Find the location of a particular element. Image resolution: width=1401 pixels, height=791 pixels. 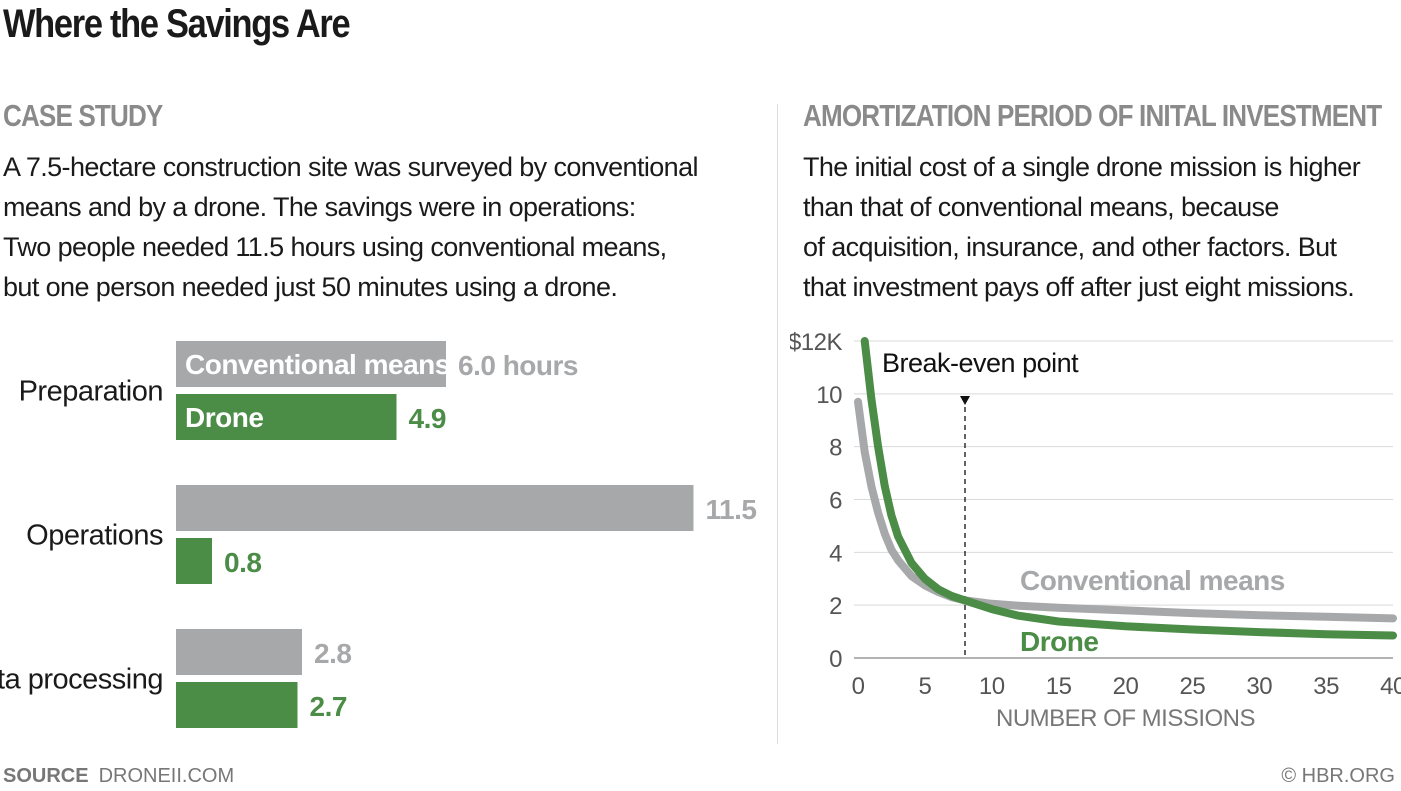

category-label: Operations is located at coordinates (94, 536).